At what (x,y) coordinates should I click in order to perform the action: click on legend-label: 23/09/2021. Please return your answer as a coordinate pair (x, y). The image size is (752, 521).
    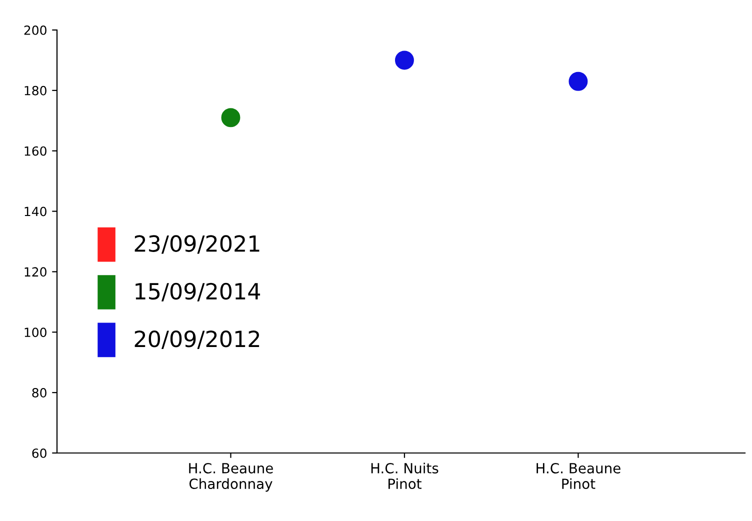
    Looking at the image, I should click on (197, 244).